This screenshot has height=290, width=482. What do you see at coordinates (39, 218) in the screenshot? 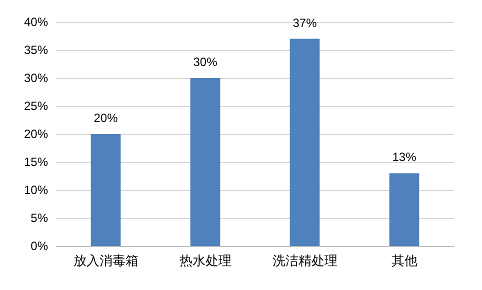
I see `y-tick-label: 5%` at bounding box center [39, 218].